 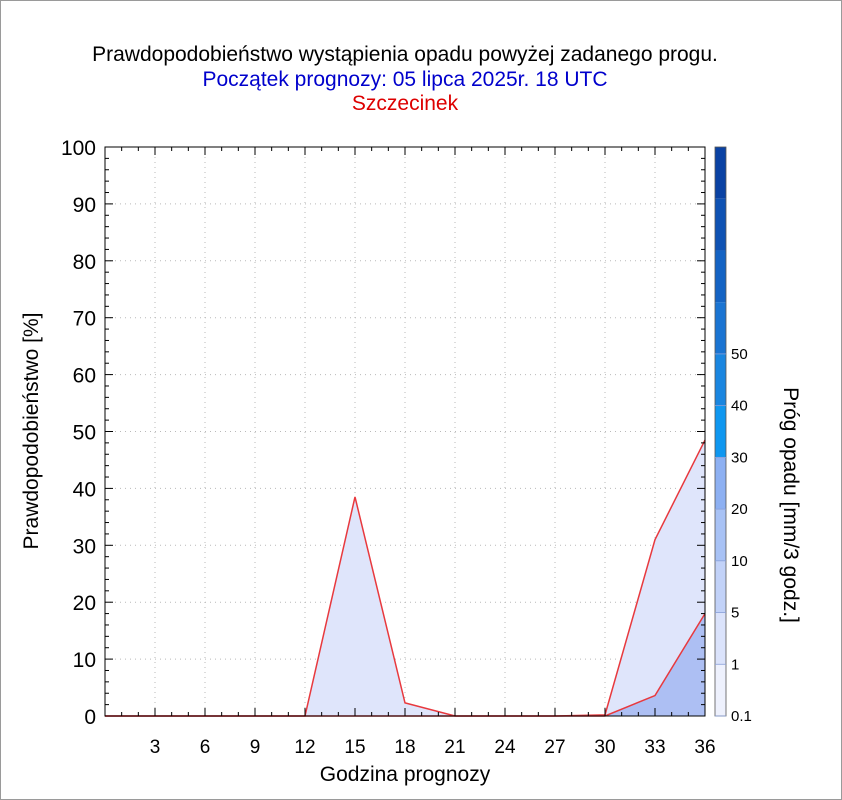 I want to click on x-tick-label: 12, so click(x=304, y=747).